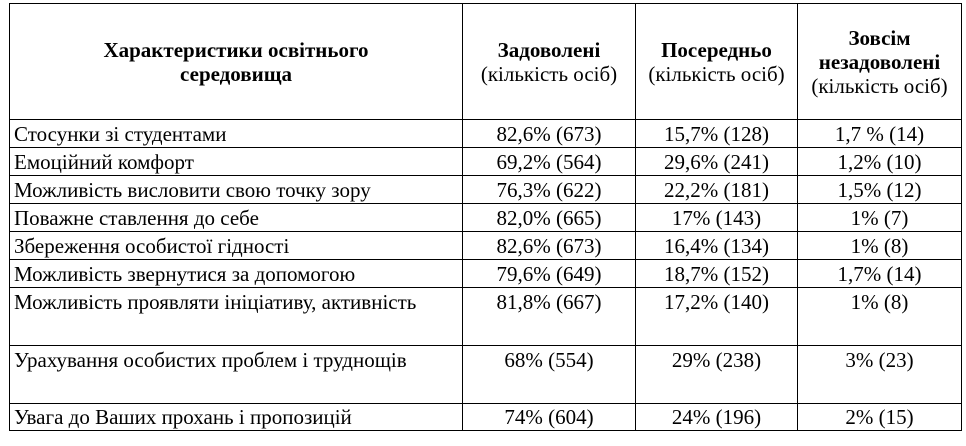 Image resolution: width=966 pixels, height=446 pixels. Describe the element at coordinates (236, 161) in the screenshot. I see `row-label: Емоційний комфорт` at that location.